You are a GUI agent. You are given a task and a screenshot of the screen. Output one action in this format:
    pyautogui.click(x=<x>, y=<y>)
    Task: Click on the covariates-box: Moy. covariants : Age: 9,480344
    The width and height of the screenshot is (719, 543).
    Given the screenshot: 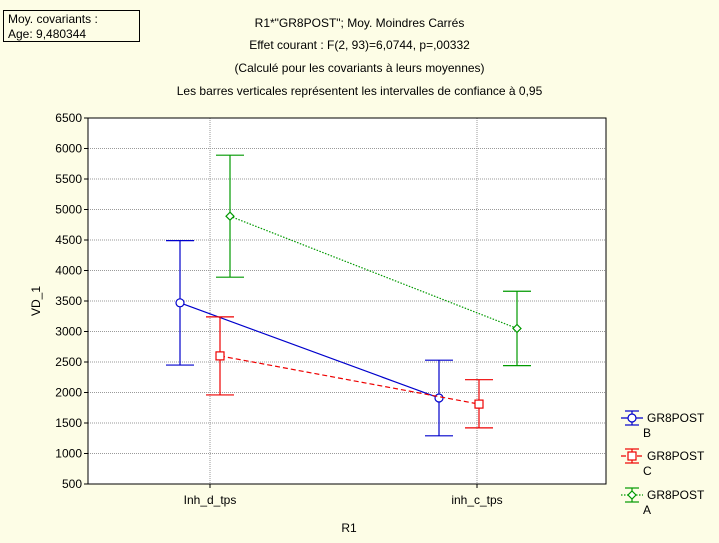 What is the action you would take?
    pyautogui.click(x=71, y=26)
    